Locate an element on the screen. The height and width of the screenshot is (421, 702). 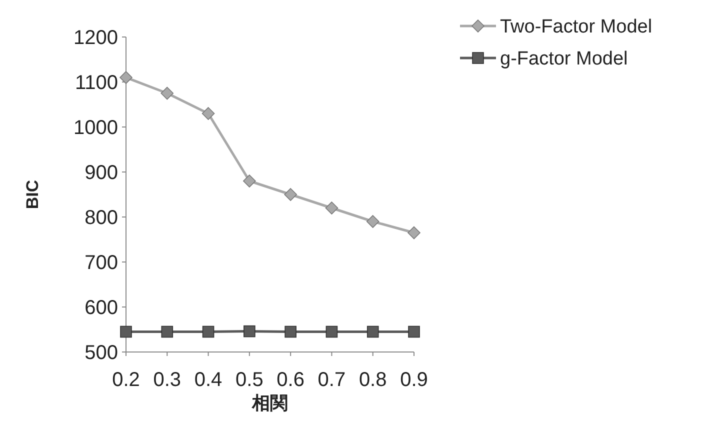
x-tick-label: 0.9 is located at coordinates (414, 380).